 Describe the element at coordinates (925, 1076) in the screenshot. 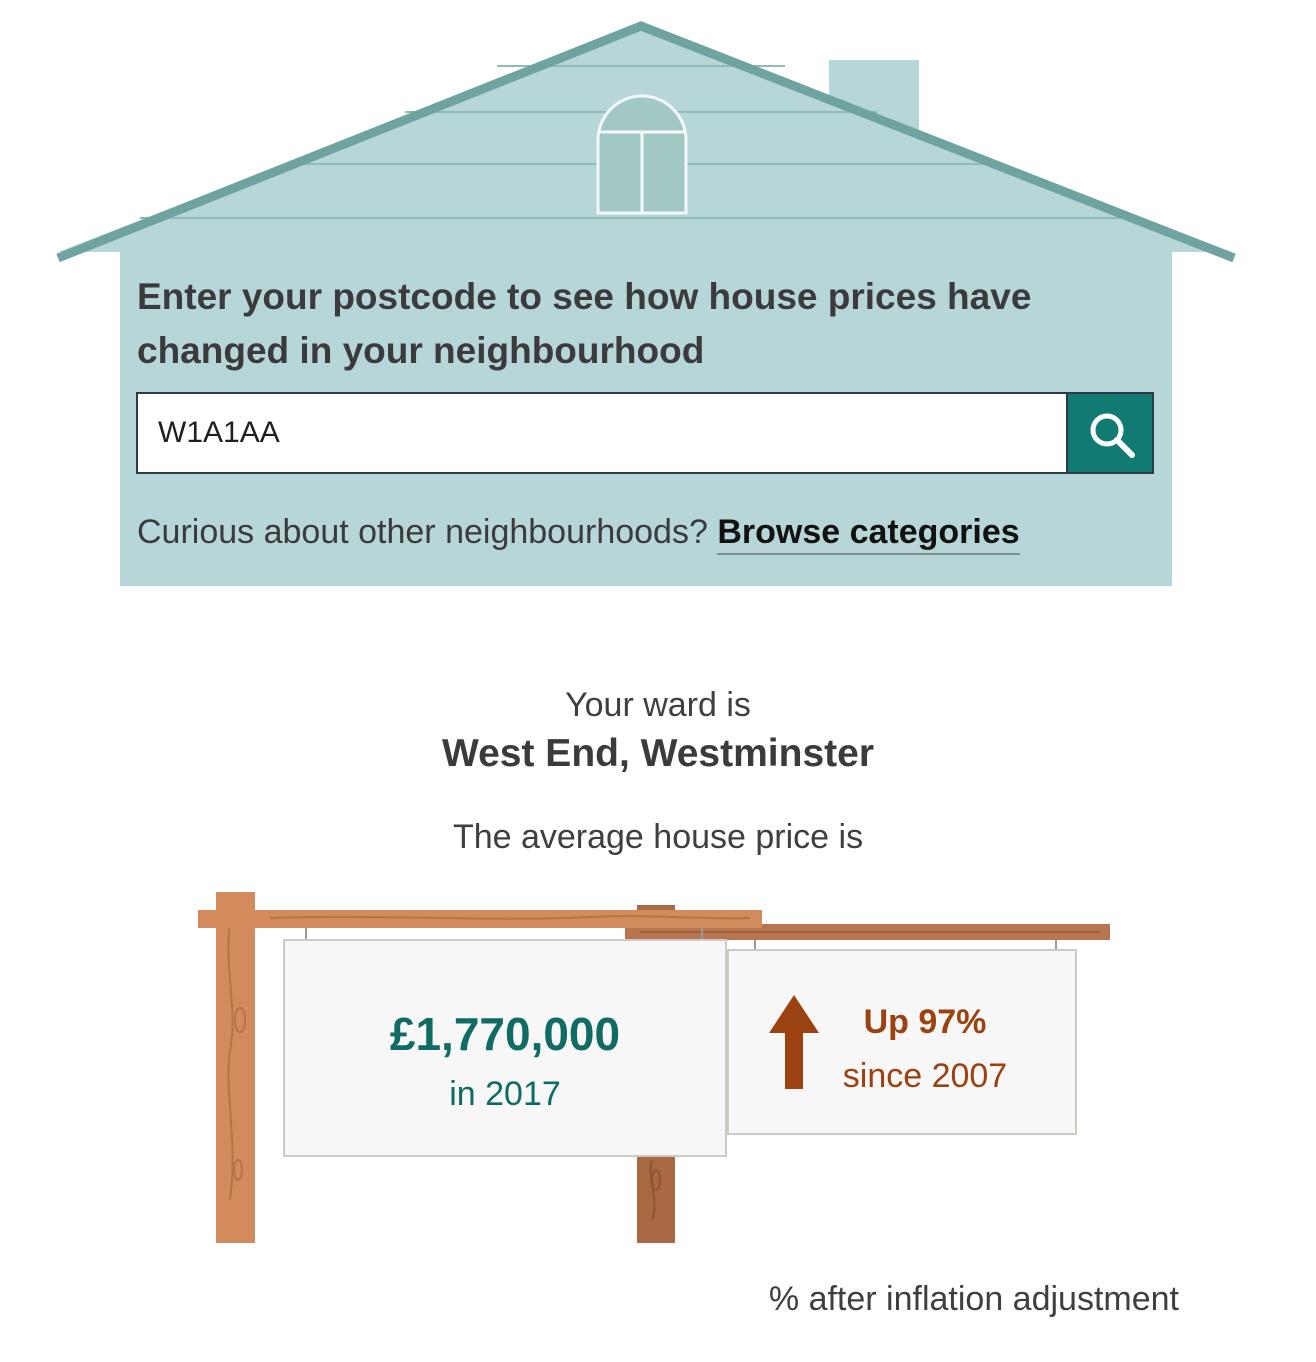

I see `price-change-since: since 2007` at that location.